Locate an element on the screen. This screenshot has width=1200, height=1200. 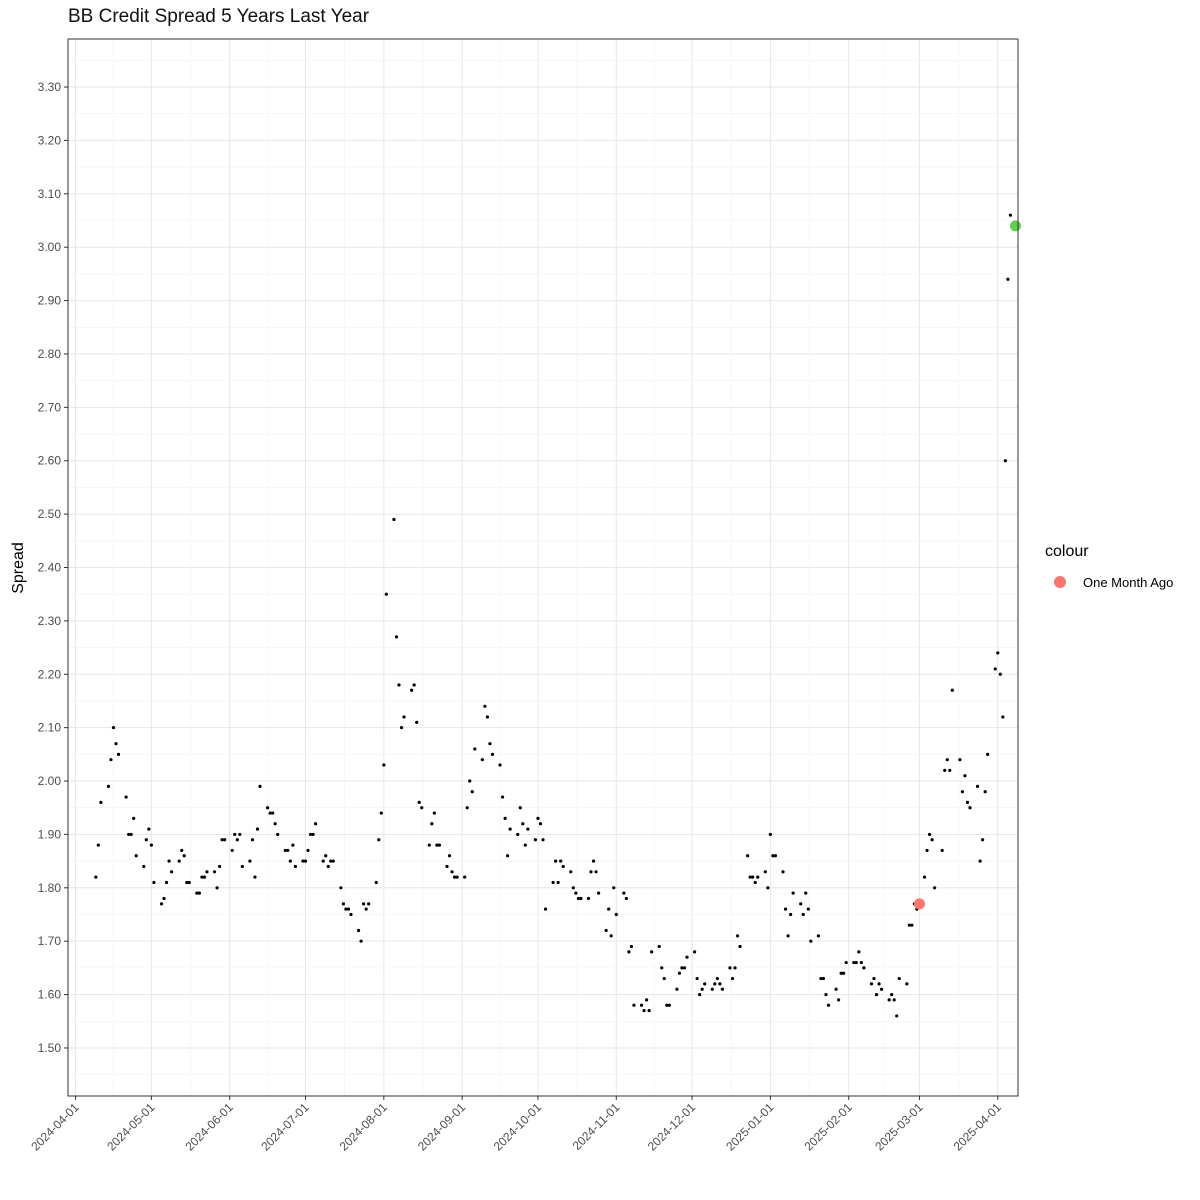
y-tick-label: 1.70 is located at coordinates (50, 941).